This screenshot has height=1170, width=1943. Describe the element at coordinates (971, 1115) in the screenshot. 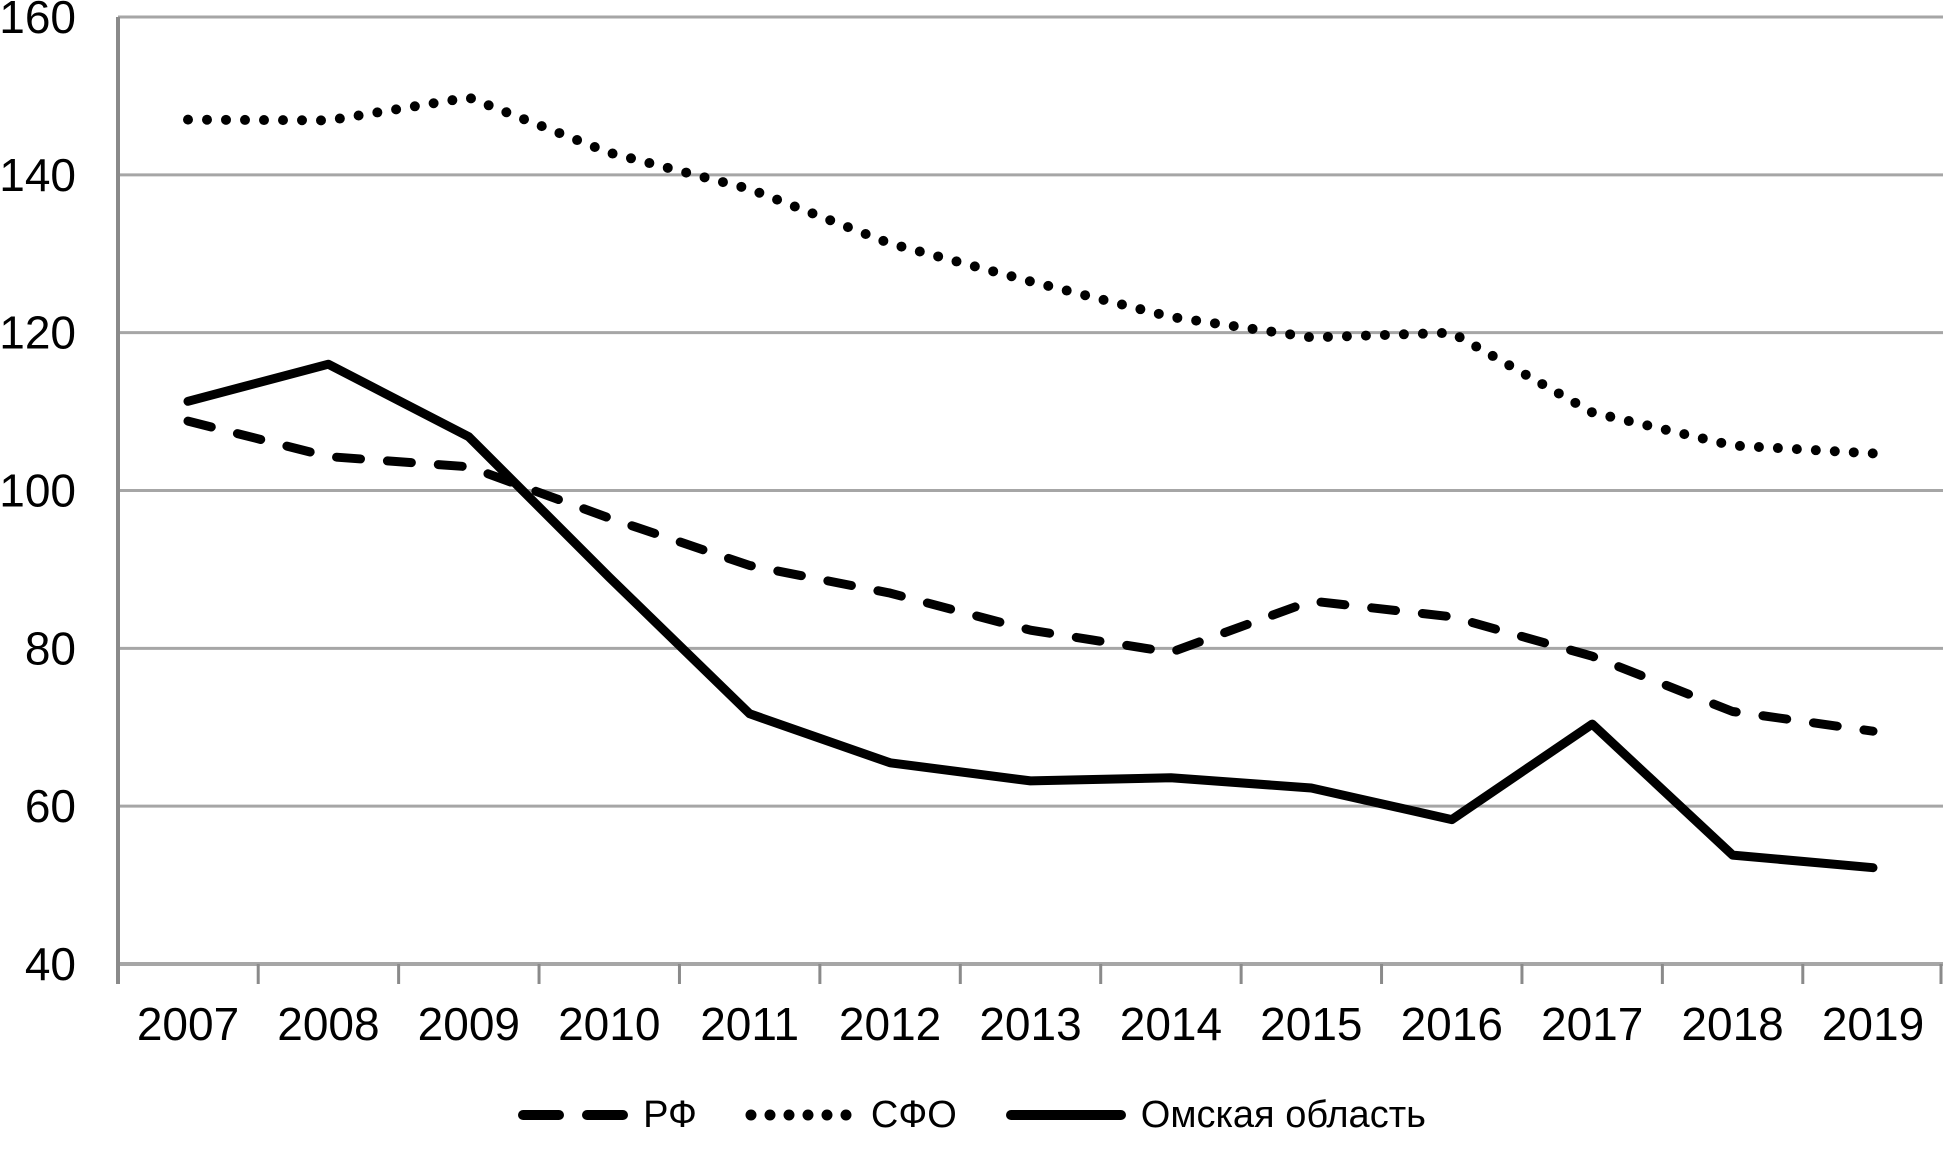

I see `chart-legend: РФ СФО Омская область` at that location.